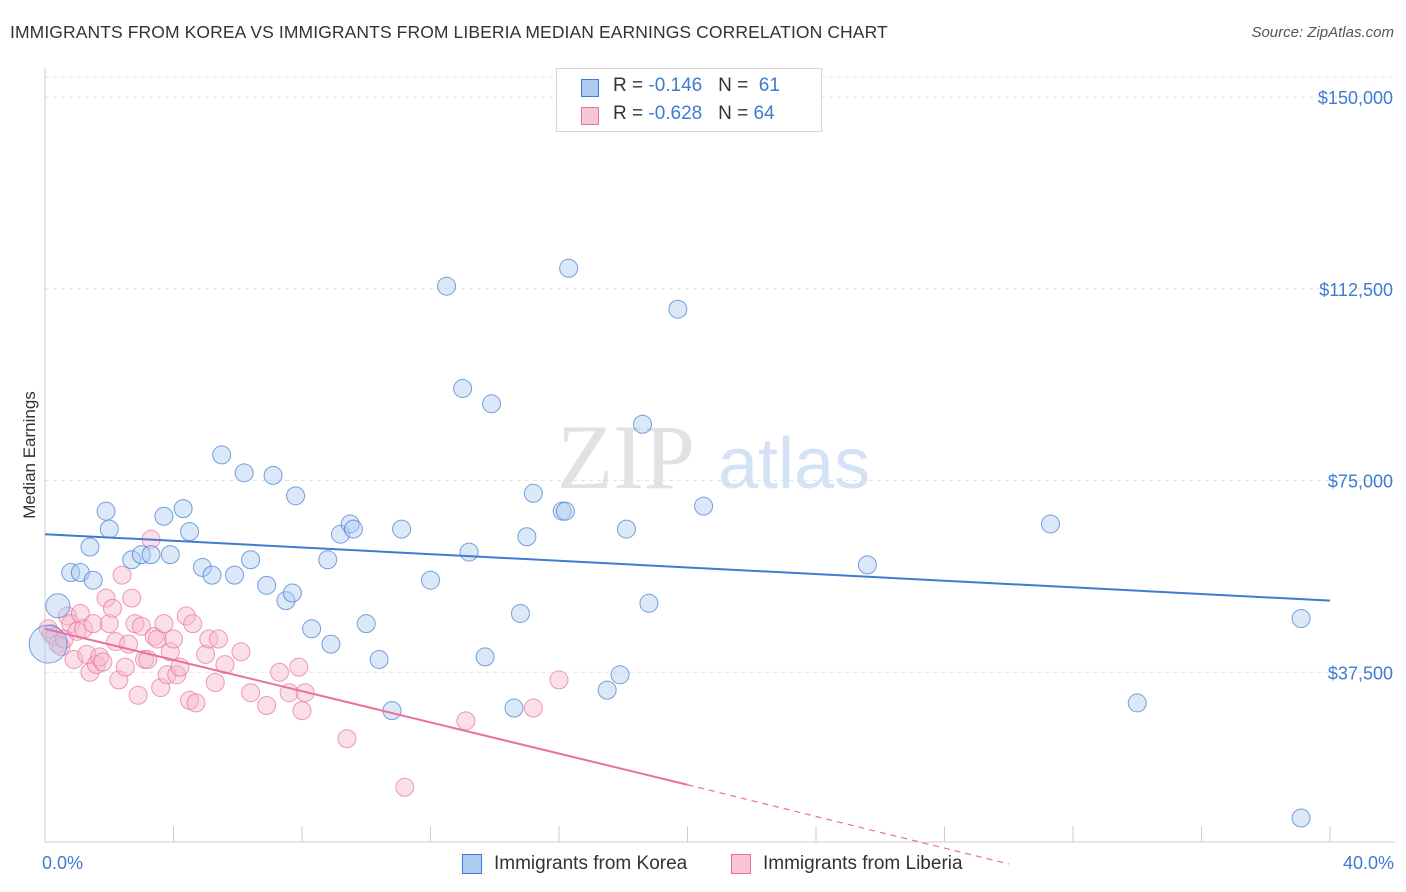 The width and height of the screenshot is (1406, 892). Describe the element at coordinates (848, 824) in the screenshot. I see `trend-line-liberia-extension` at that location.